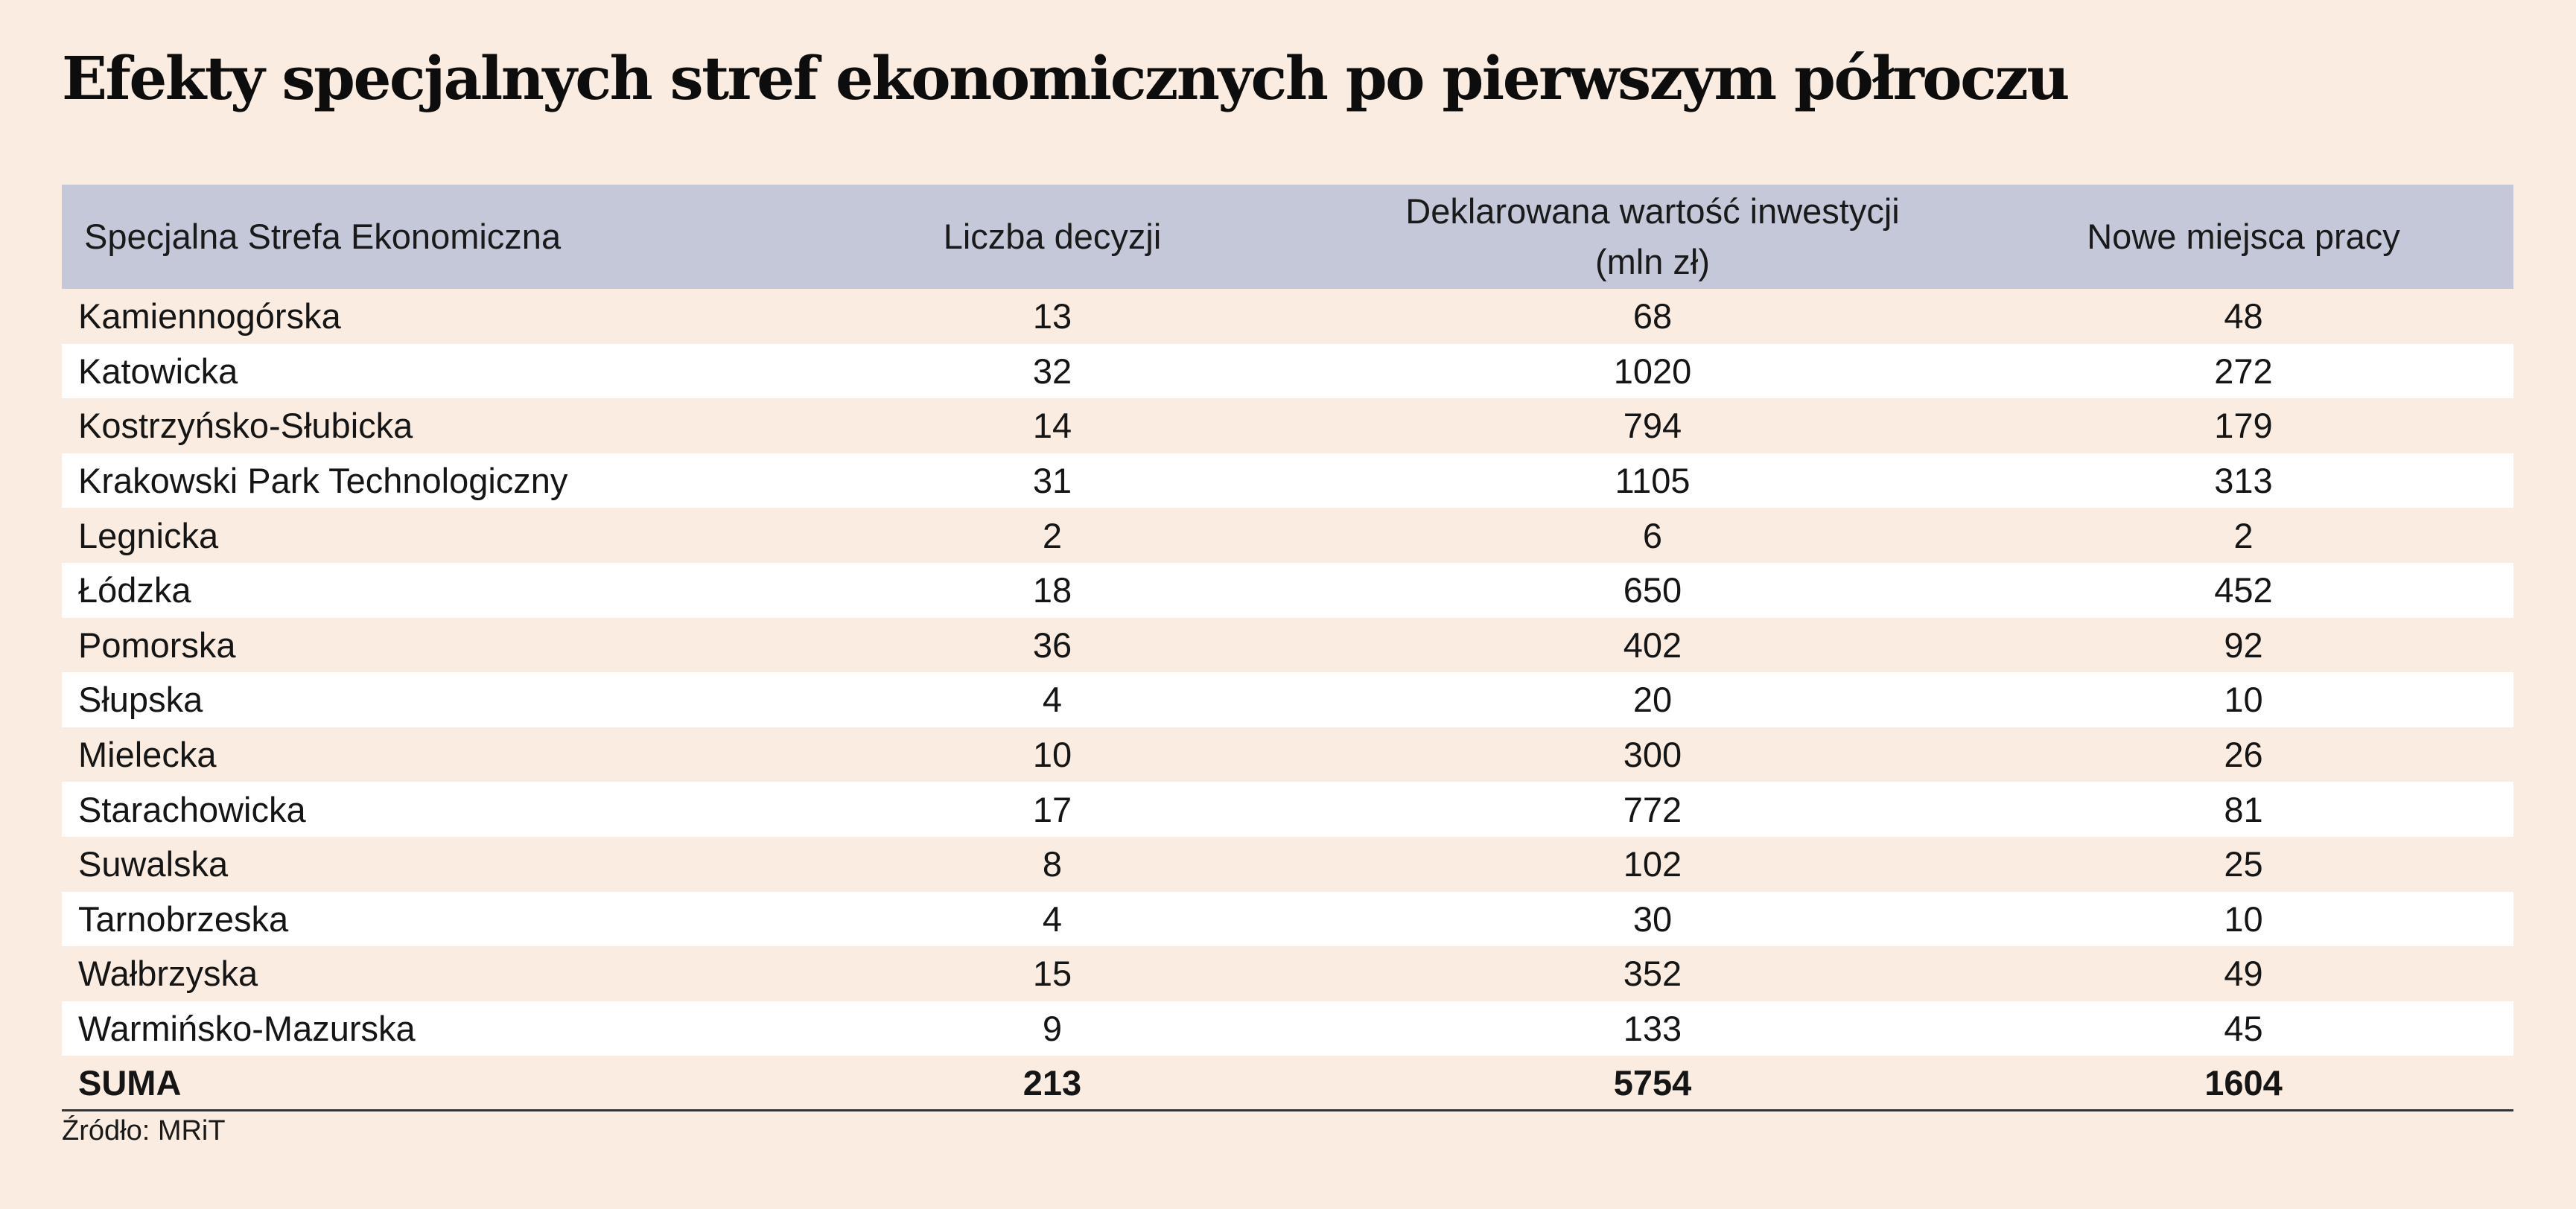 This screenshot has height=1209, width=2576. I want to click on total-zone-cell: SUMA, so click(130, 1082).